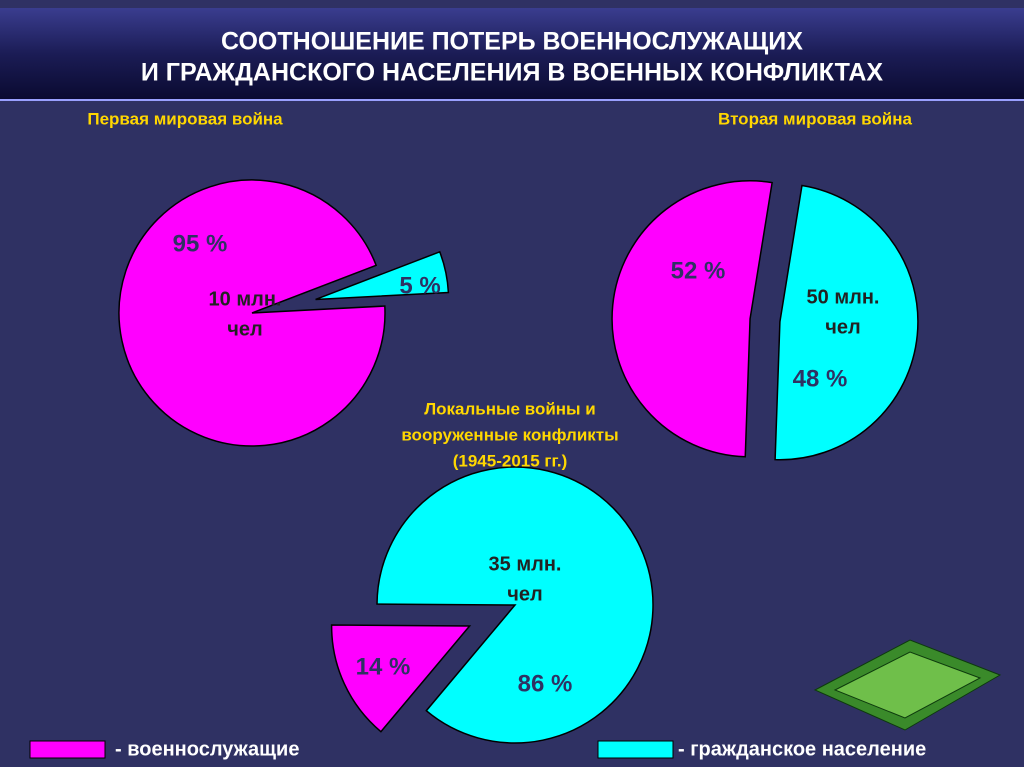 The image size is (1024, 767). Describe the element at coordinates (512, 42) in the screenshot. I see `slide-title: СООТНОШЕНИЕ ПОТЕРЬ ВОЕННОСЛУЖАЩИХ` at that location.